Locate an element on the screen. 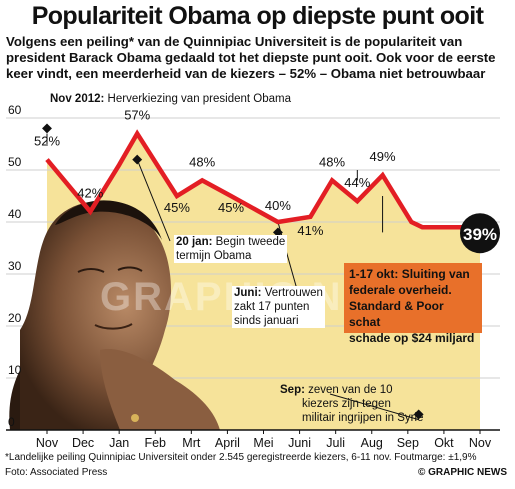  y-tick-label: 50 is located at coordinates (15, 162).